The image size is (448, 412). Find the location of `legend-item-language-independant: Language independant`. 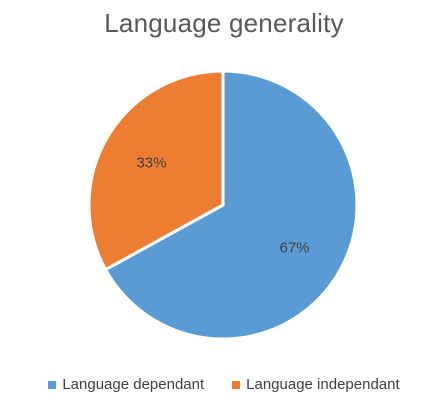

legend-item-language-independant: Language independant is located at coordinates (316, 384).